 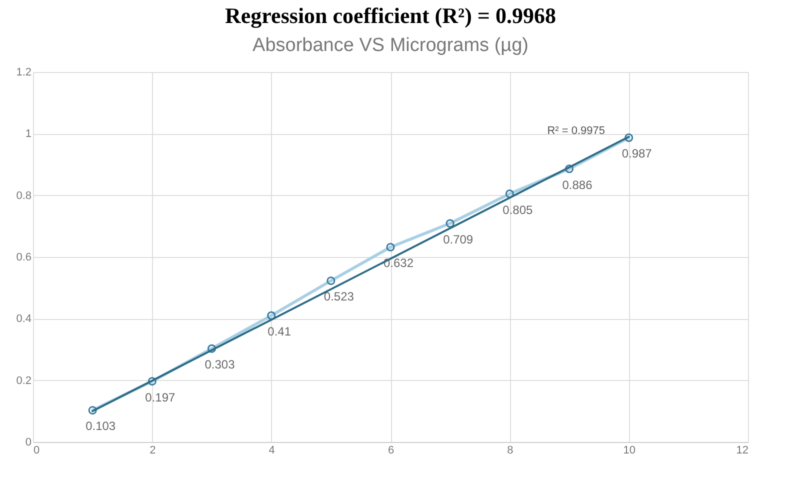 I want to click on x-tick-label: 10, so click(x=629, y=450).